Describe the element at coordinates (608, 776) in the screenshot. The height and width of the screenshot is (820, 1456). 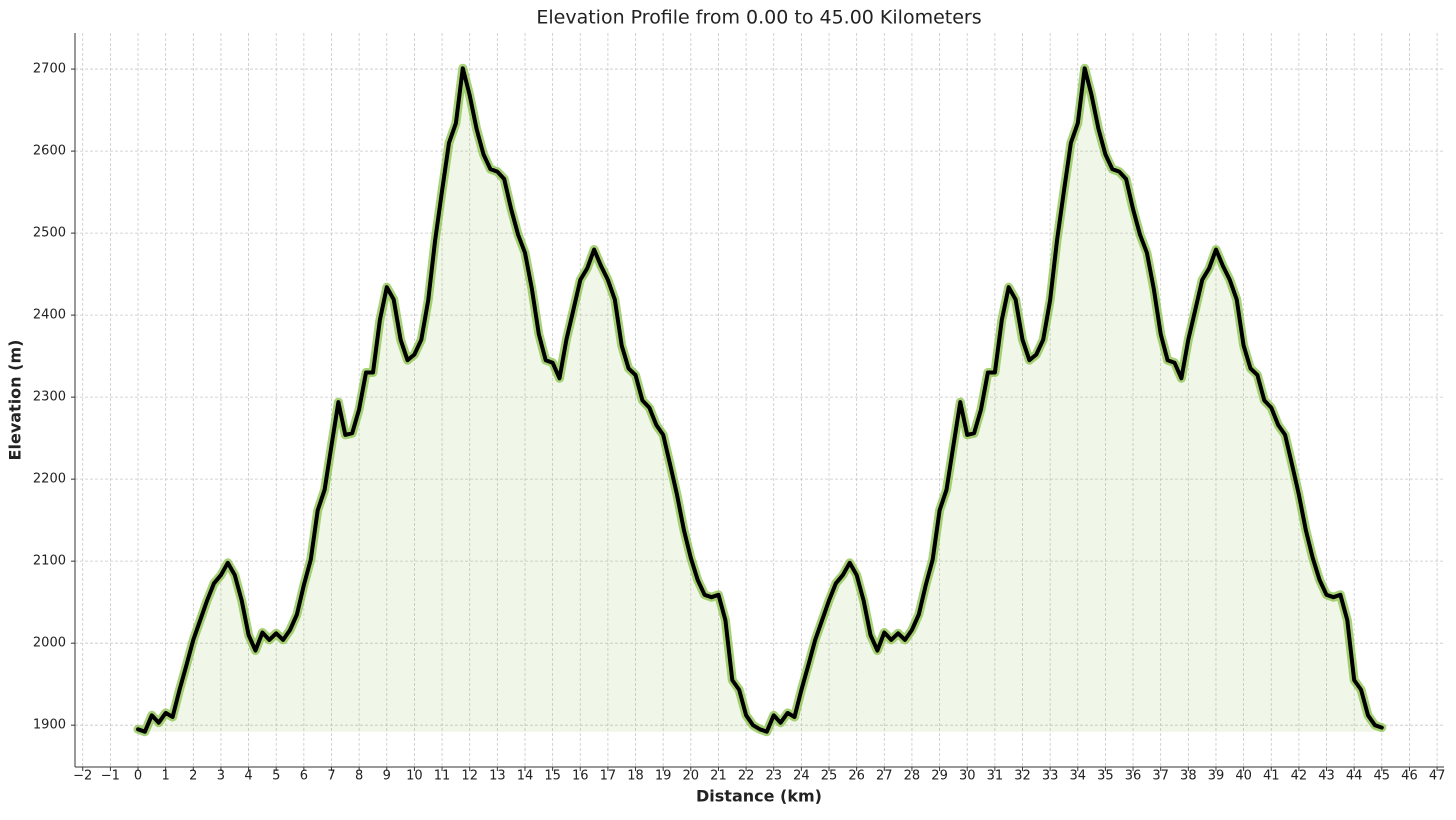
I see `x-tick-label: 17` at that location.